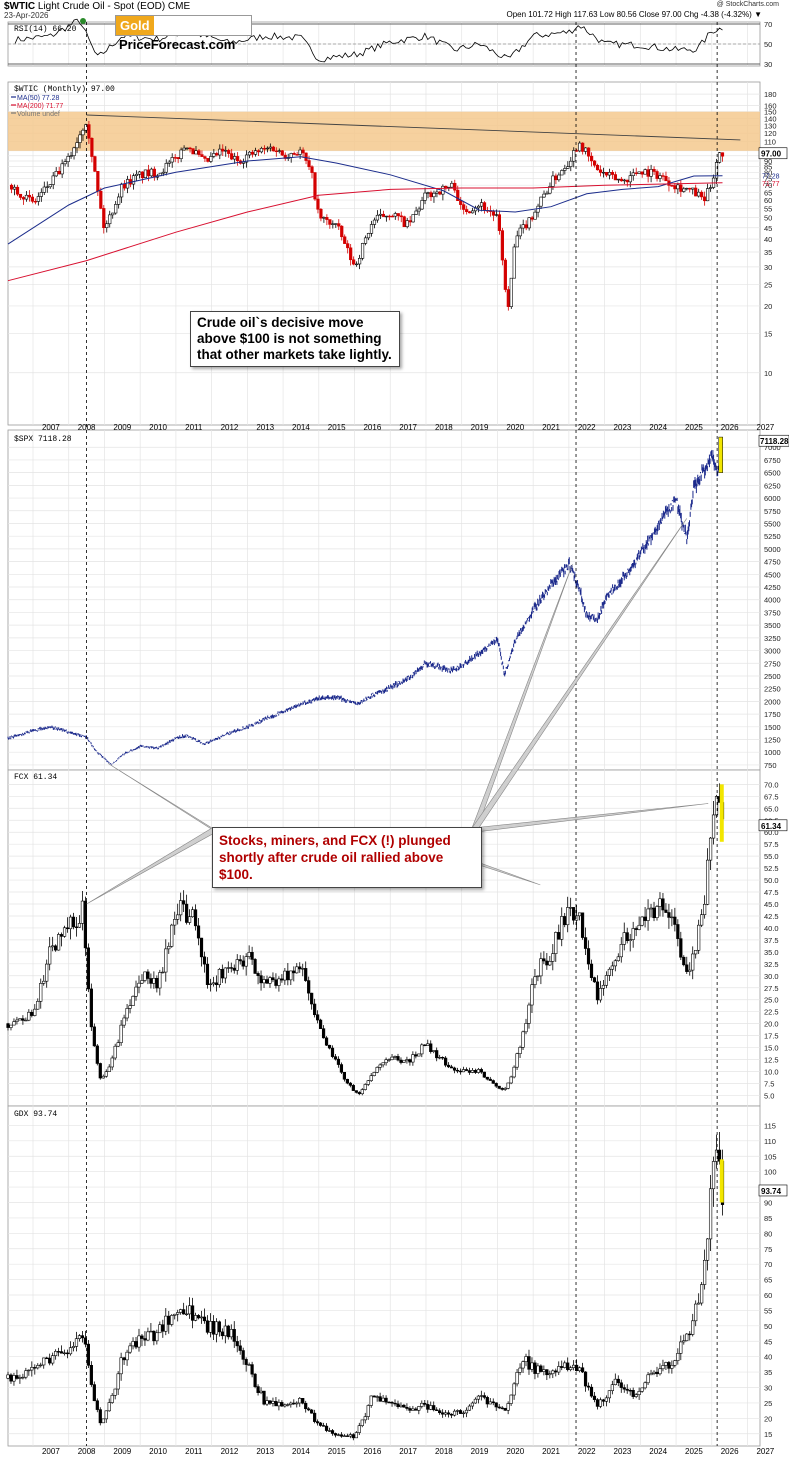  Describe the element at coordinates (772, 574) in the screenshot. I see `y-tick-label: 4500` at that location.